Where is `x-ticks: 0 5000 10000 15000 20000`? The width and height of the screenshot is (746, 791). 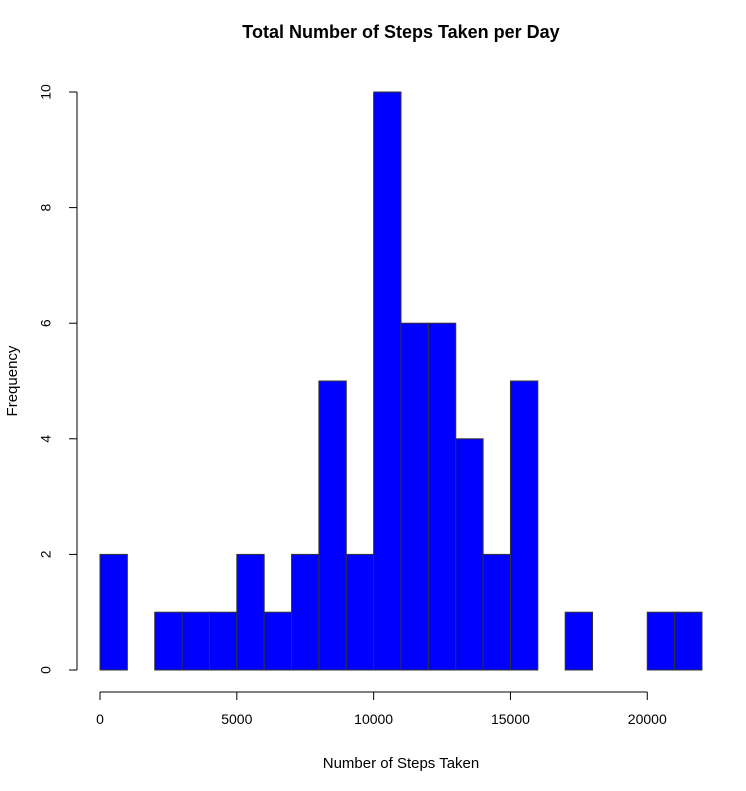 x-ticks: 0 5000 10000 15000 20000 is located at coordinates (381, 709).